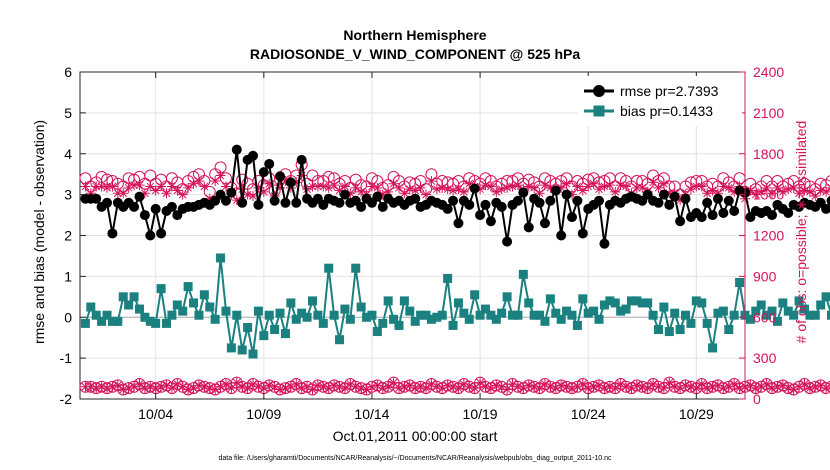 This screenshot has width=830, height=470. Describe the element at coordinates (768, 113) in the screenshot. I see `y2-tick-label: 2100` at that location.